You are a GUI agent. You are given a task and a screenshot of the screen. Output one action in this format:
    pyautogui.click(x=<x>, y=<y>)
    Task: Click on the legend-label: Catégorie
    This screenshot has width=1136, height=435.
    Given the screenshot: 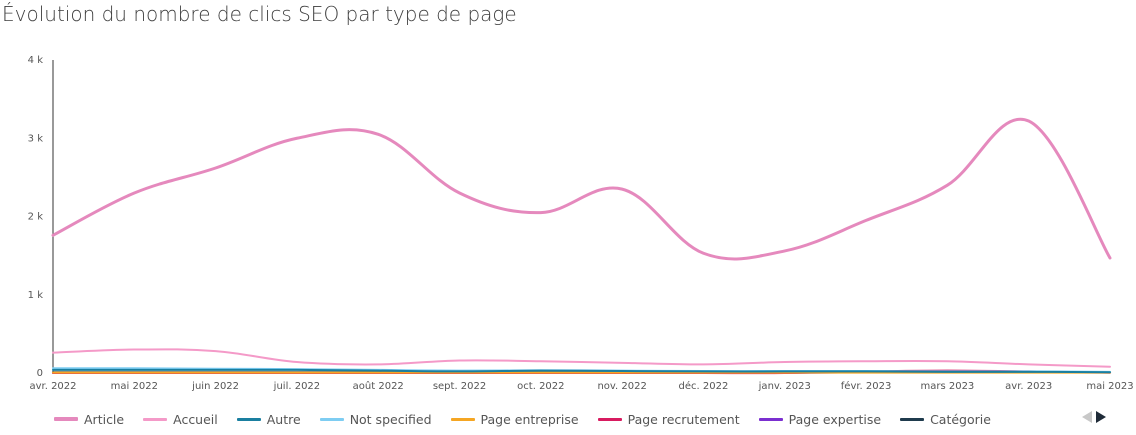 What is the action you would take?
    pyautogui.click(x=960, y=419)
    